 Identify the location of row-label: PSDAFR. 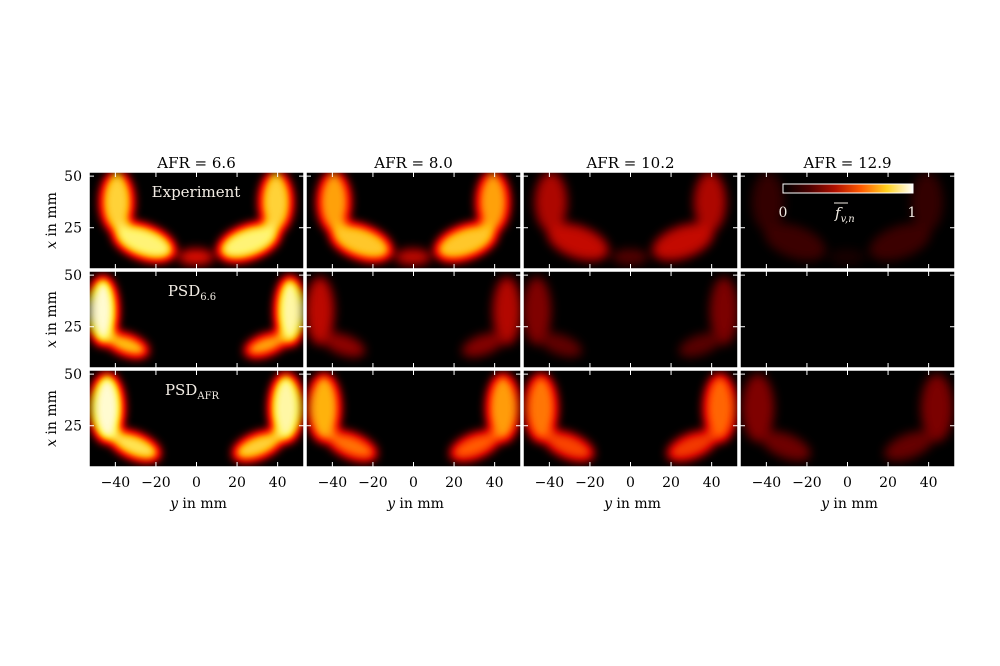
(192, 391).